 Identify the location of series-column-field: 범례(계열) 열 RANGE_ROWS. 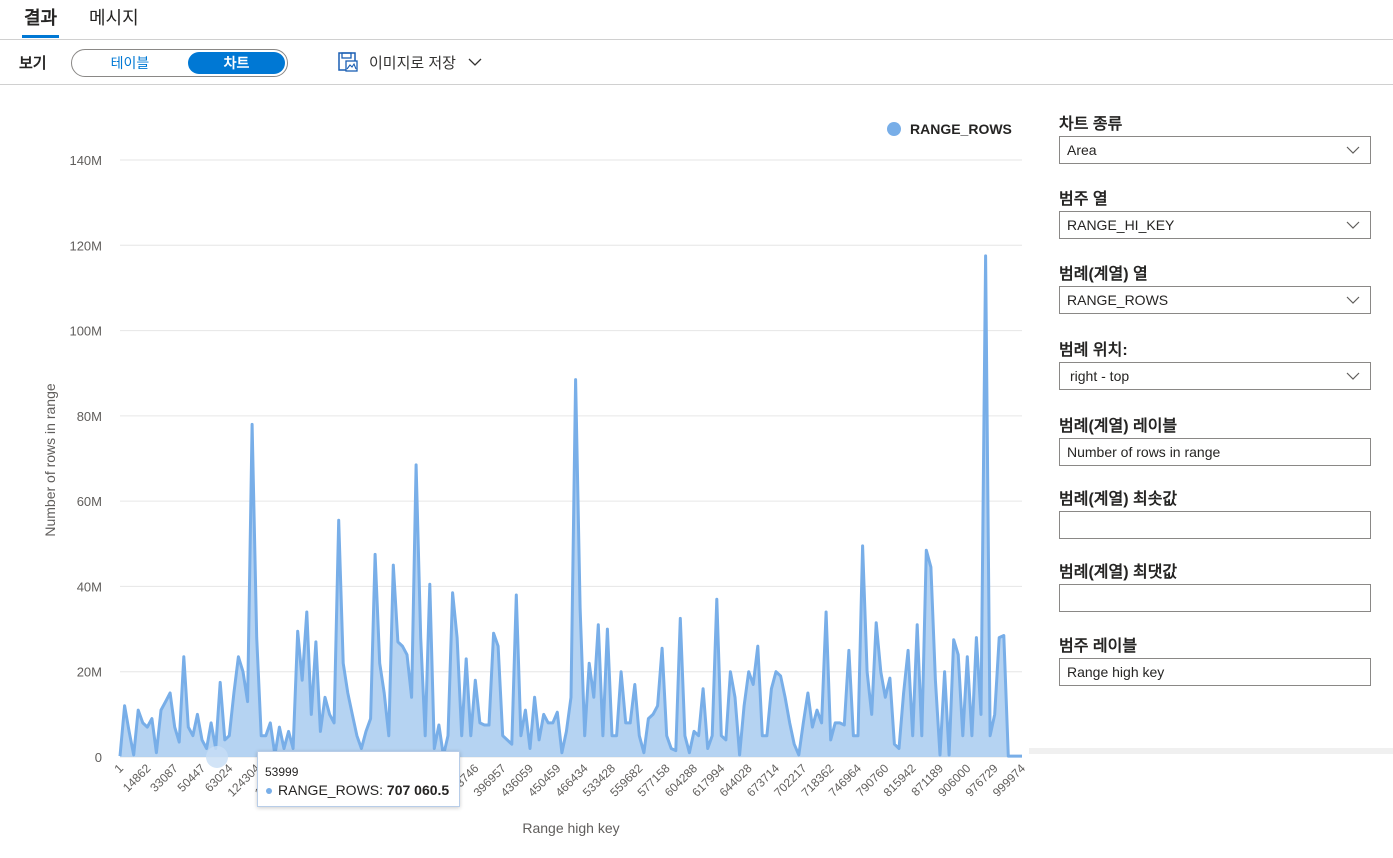
(1215, 287).